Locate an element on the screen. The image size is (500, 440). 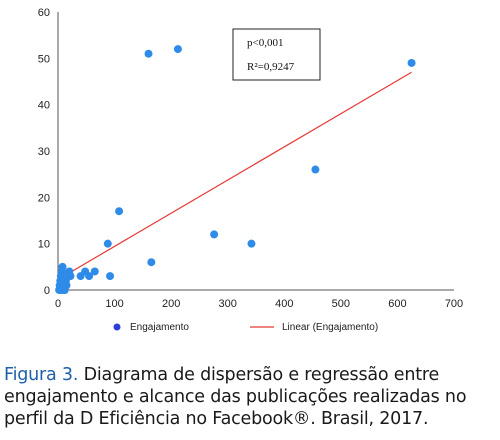
p-value-text: p<0,001 is located at coordinates (265, 43).